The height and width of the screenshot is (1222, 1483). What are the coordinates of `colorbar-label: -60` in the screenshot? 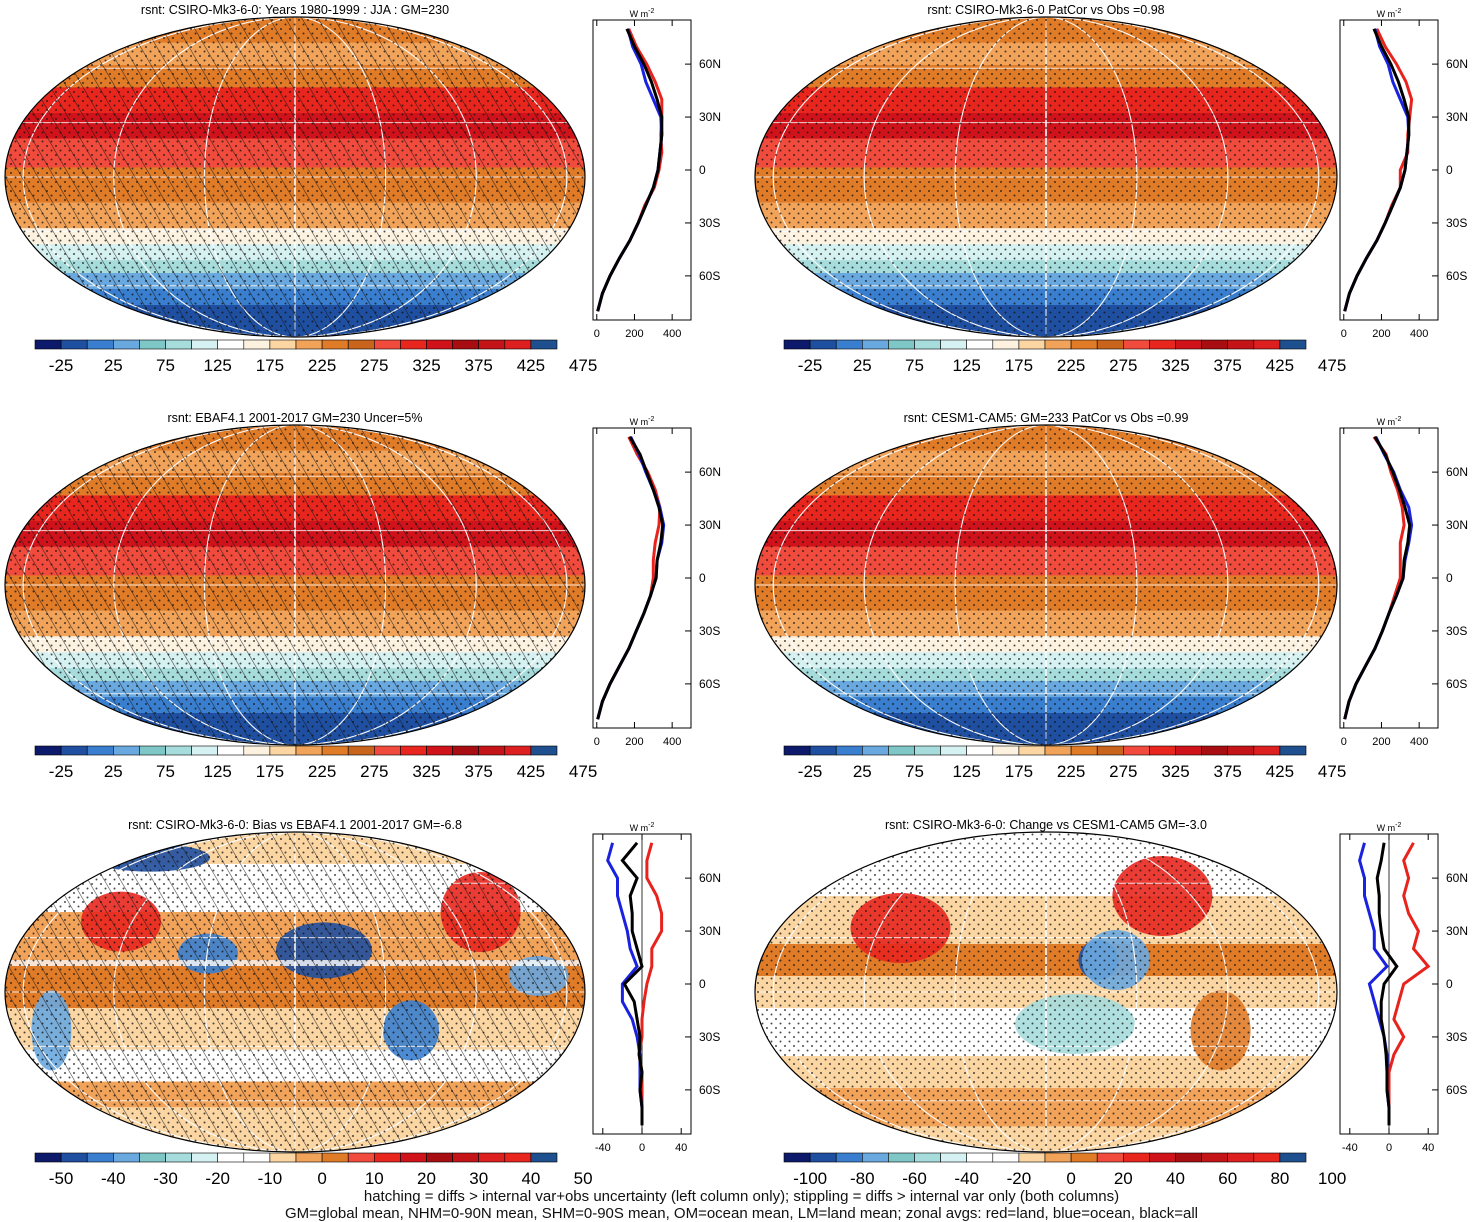 It's located at (914, 1178).